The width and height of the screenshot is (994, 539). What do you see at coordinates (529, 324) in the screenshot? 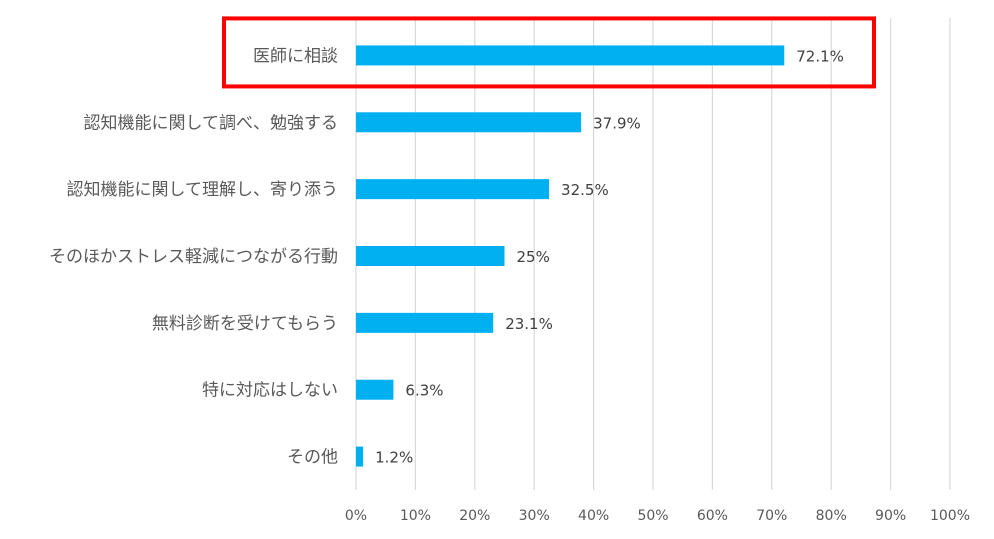
I see `value-label: 23.1%` at bounding box center [529, 324].